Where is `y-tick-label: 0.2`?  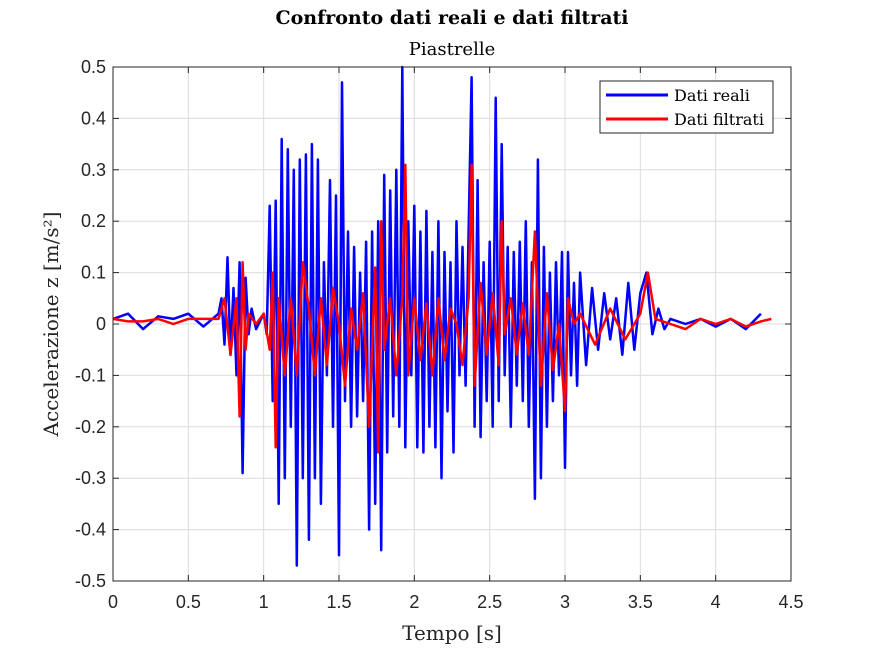 y-tick-label: 0.2 is located at coordinates (93, 221).